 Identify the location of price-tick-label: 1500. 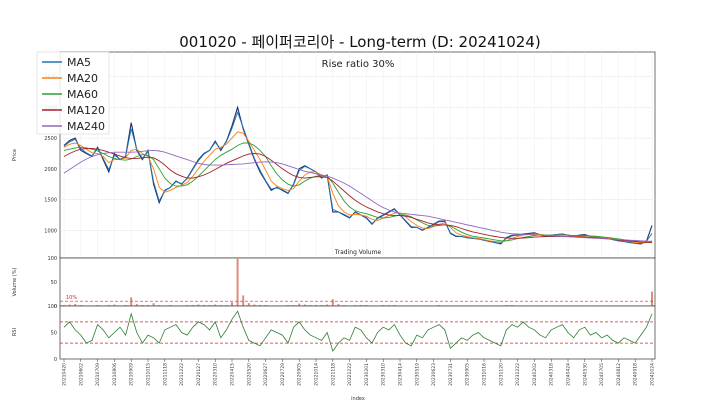
(50, 201).